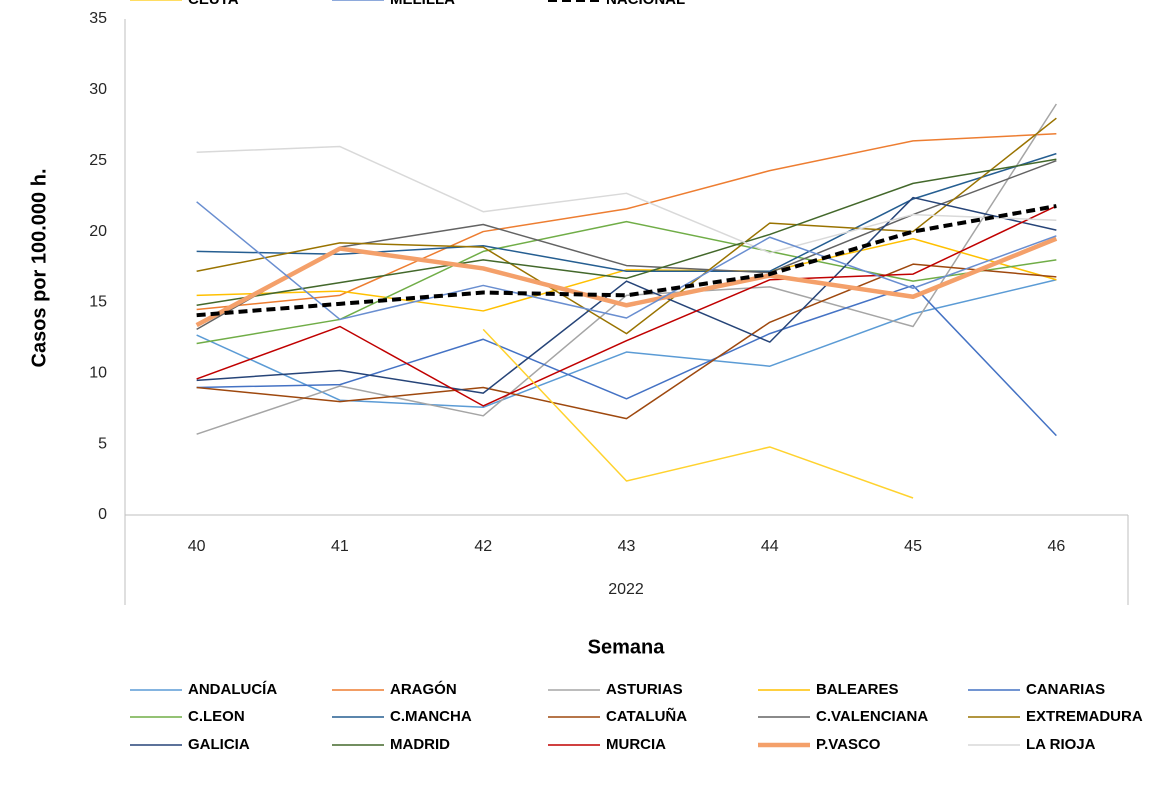 This screenshot has height=788, width=1167. I want to click on x-tick-label: 41, so click(340, 546).